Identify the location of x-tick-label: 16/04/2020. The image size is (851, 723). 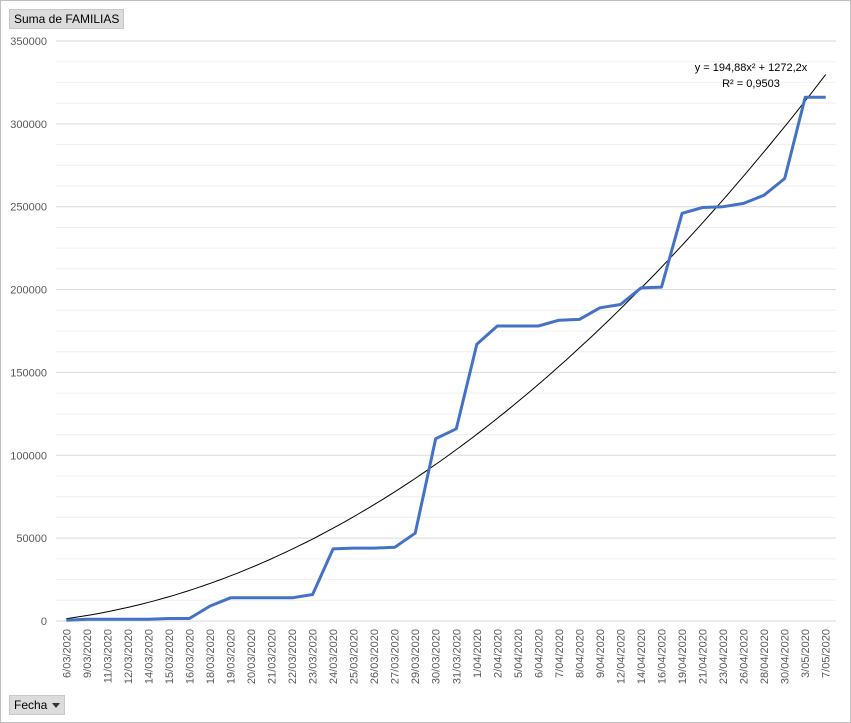
(663, 656).